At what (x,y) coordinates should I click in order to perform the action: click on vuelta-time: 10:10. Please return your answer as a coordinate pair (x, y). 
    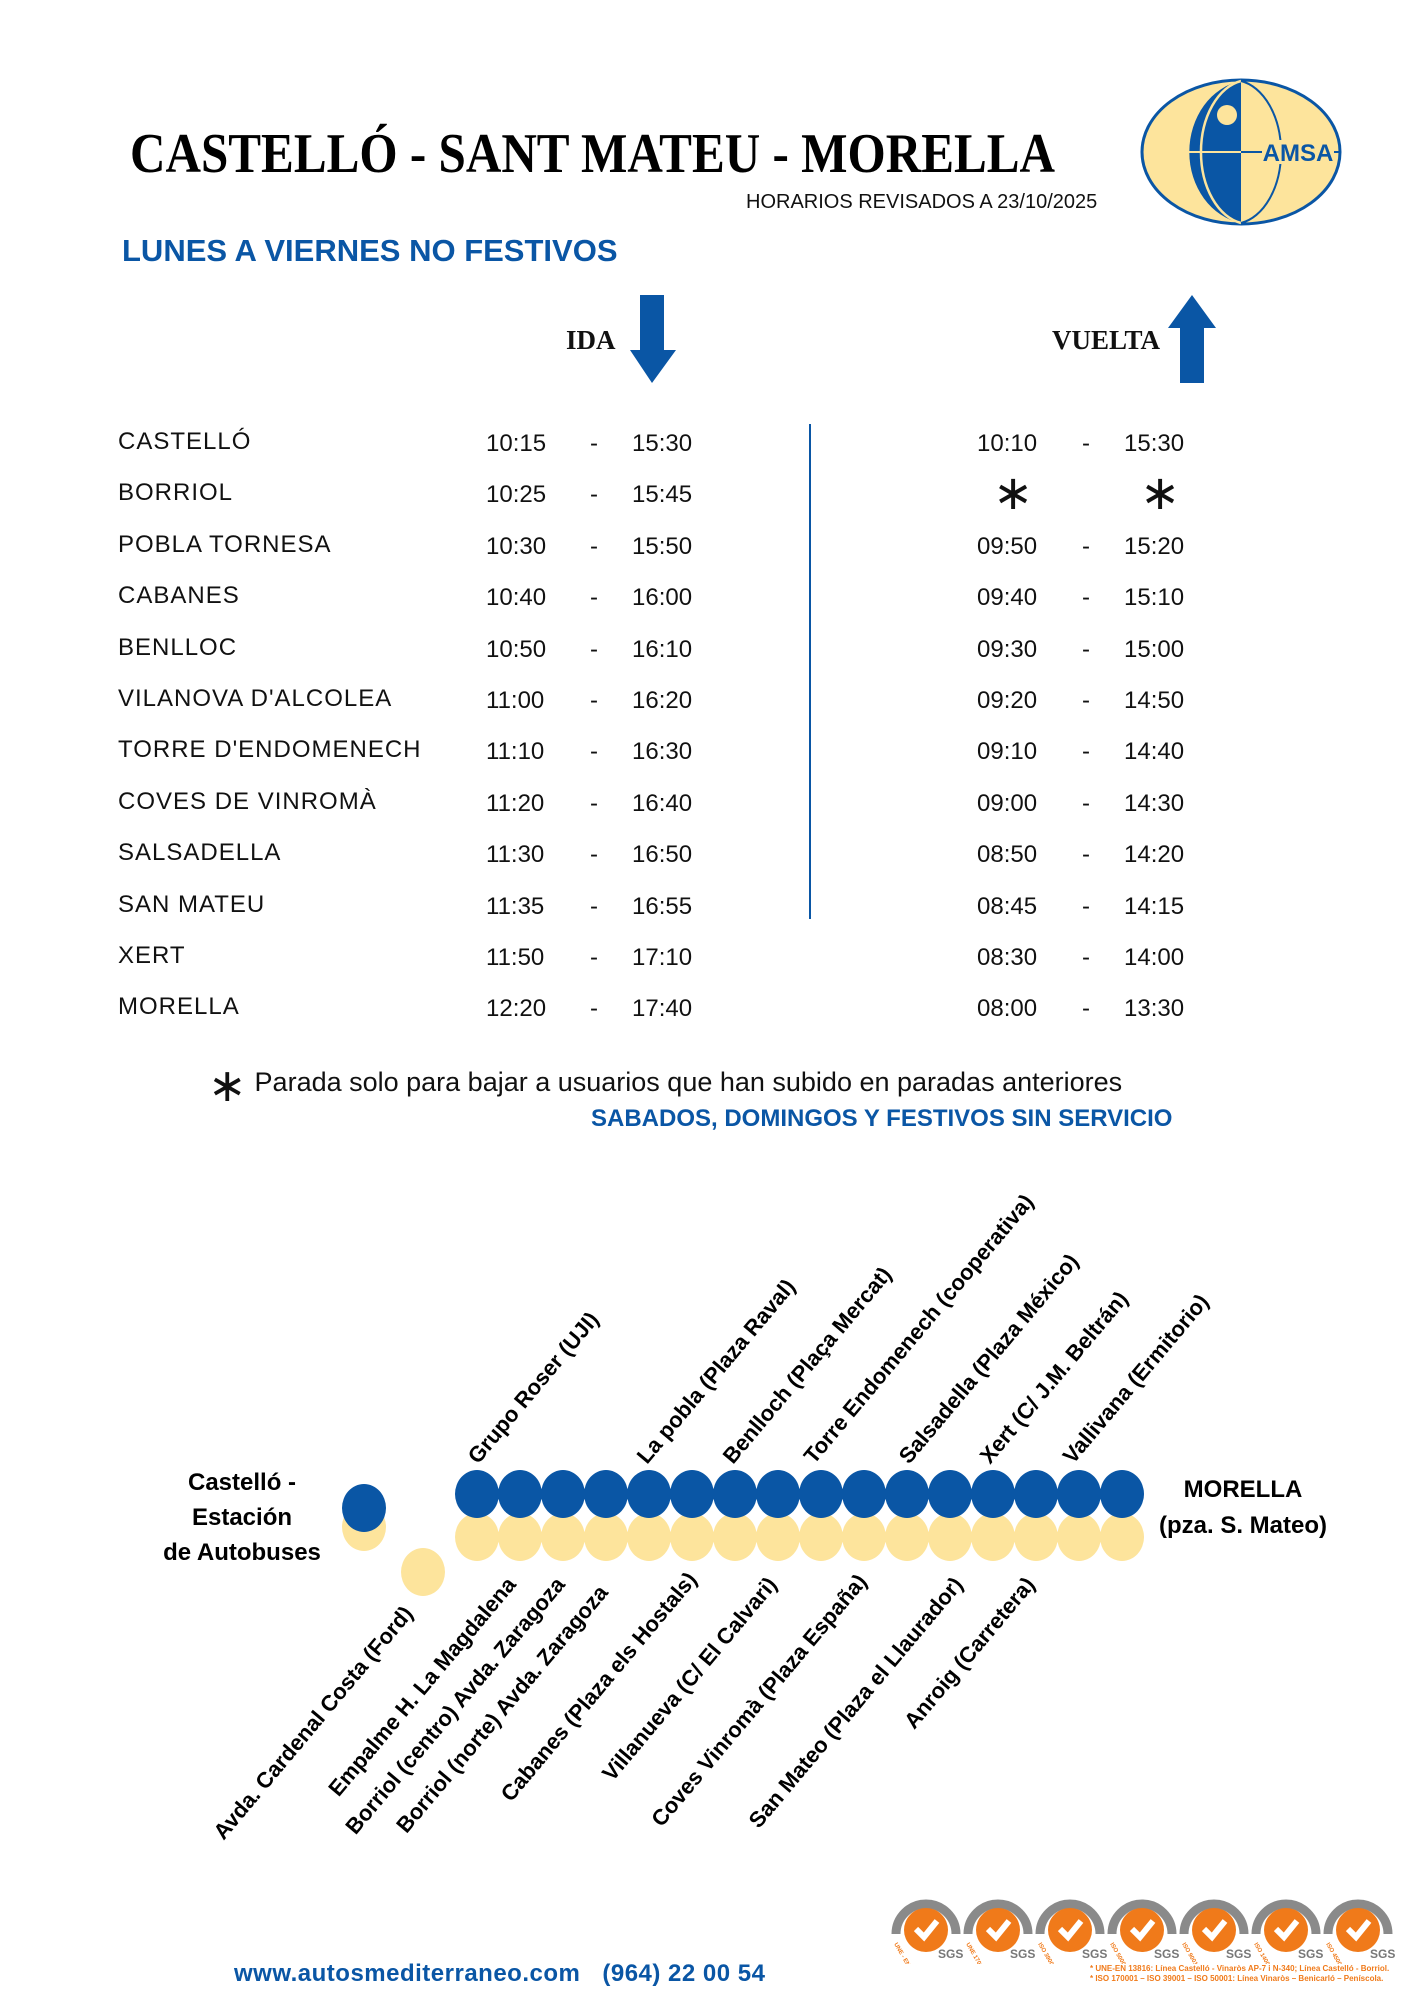
    Looking at the image, I should click on (1007, 443).